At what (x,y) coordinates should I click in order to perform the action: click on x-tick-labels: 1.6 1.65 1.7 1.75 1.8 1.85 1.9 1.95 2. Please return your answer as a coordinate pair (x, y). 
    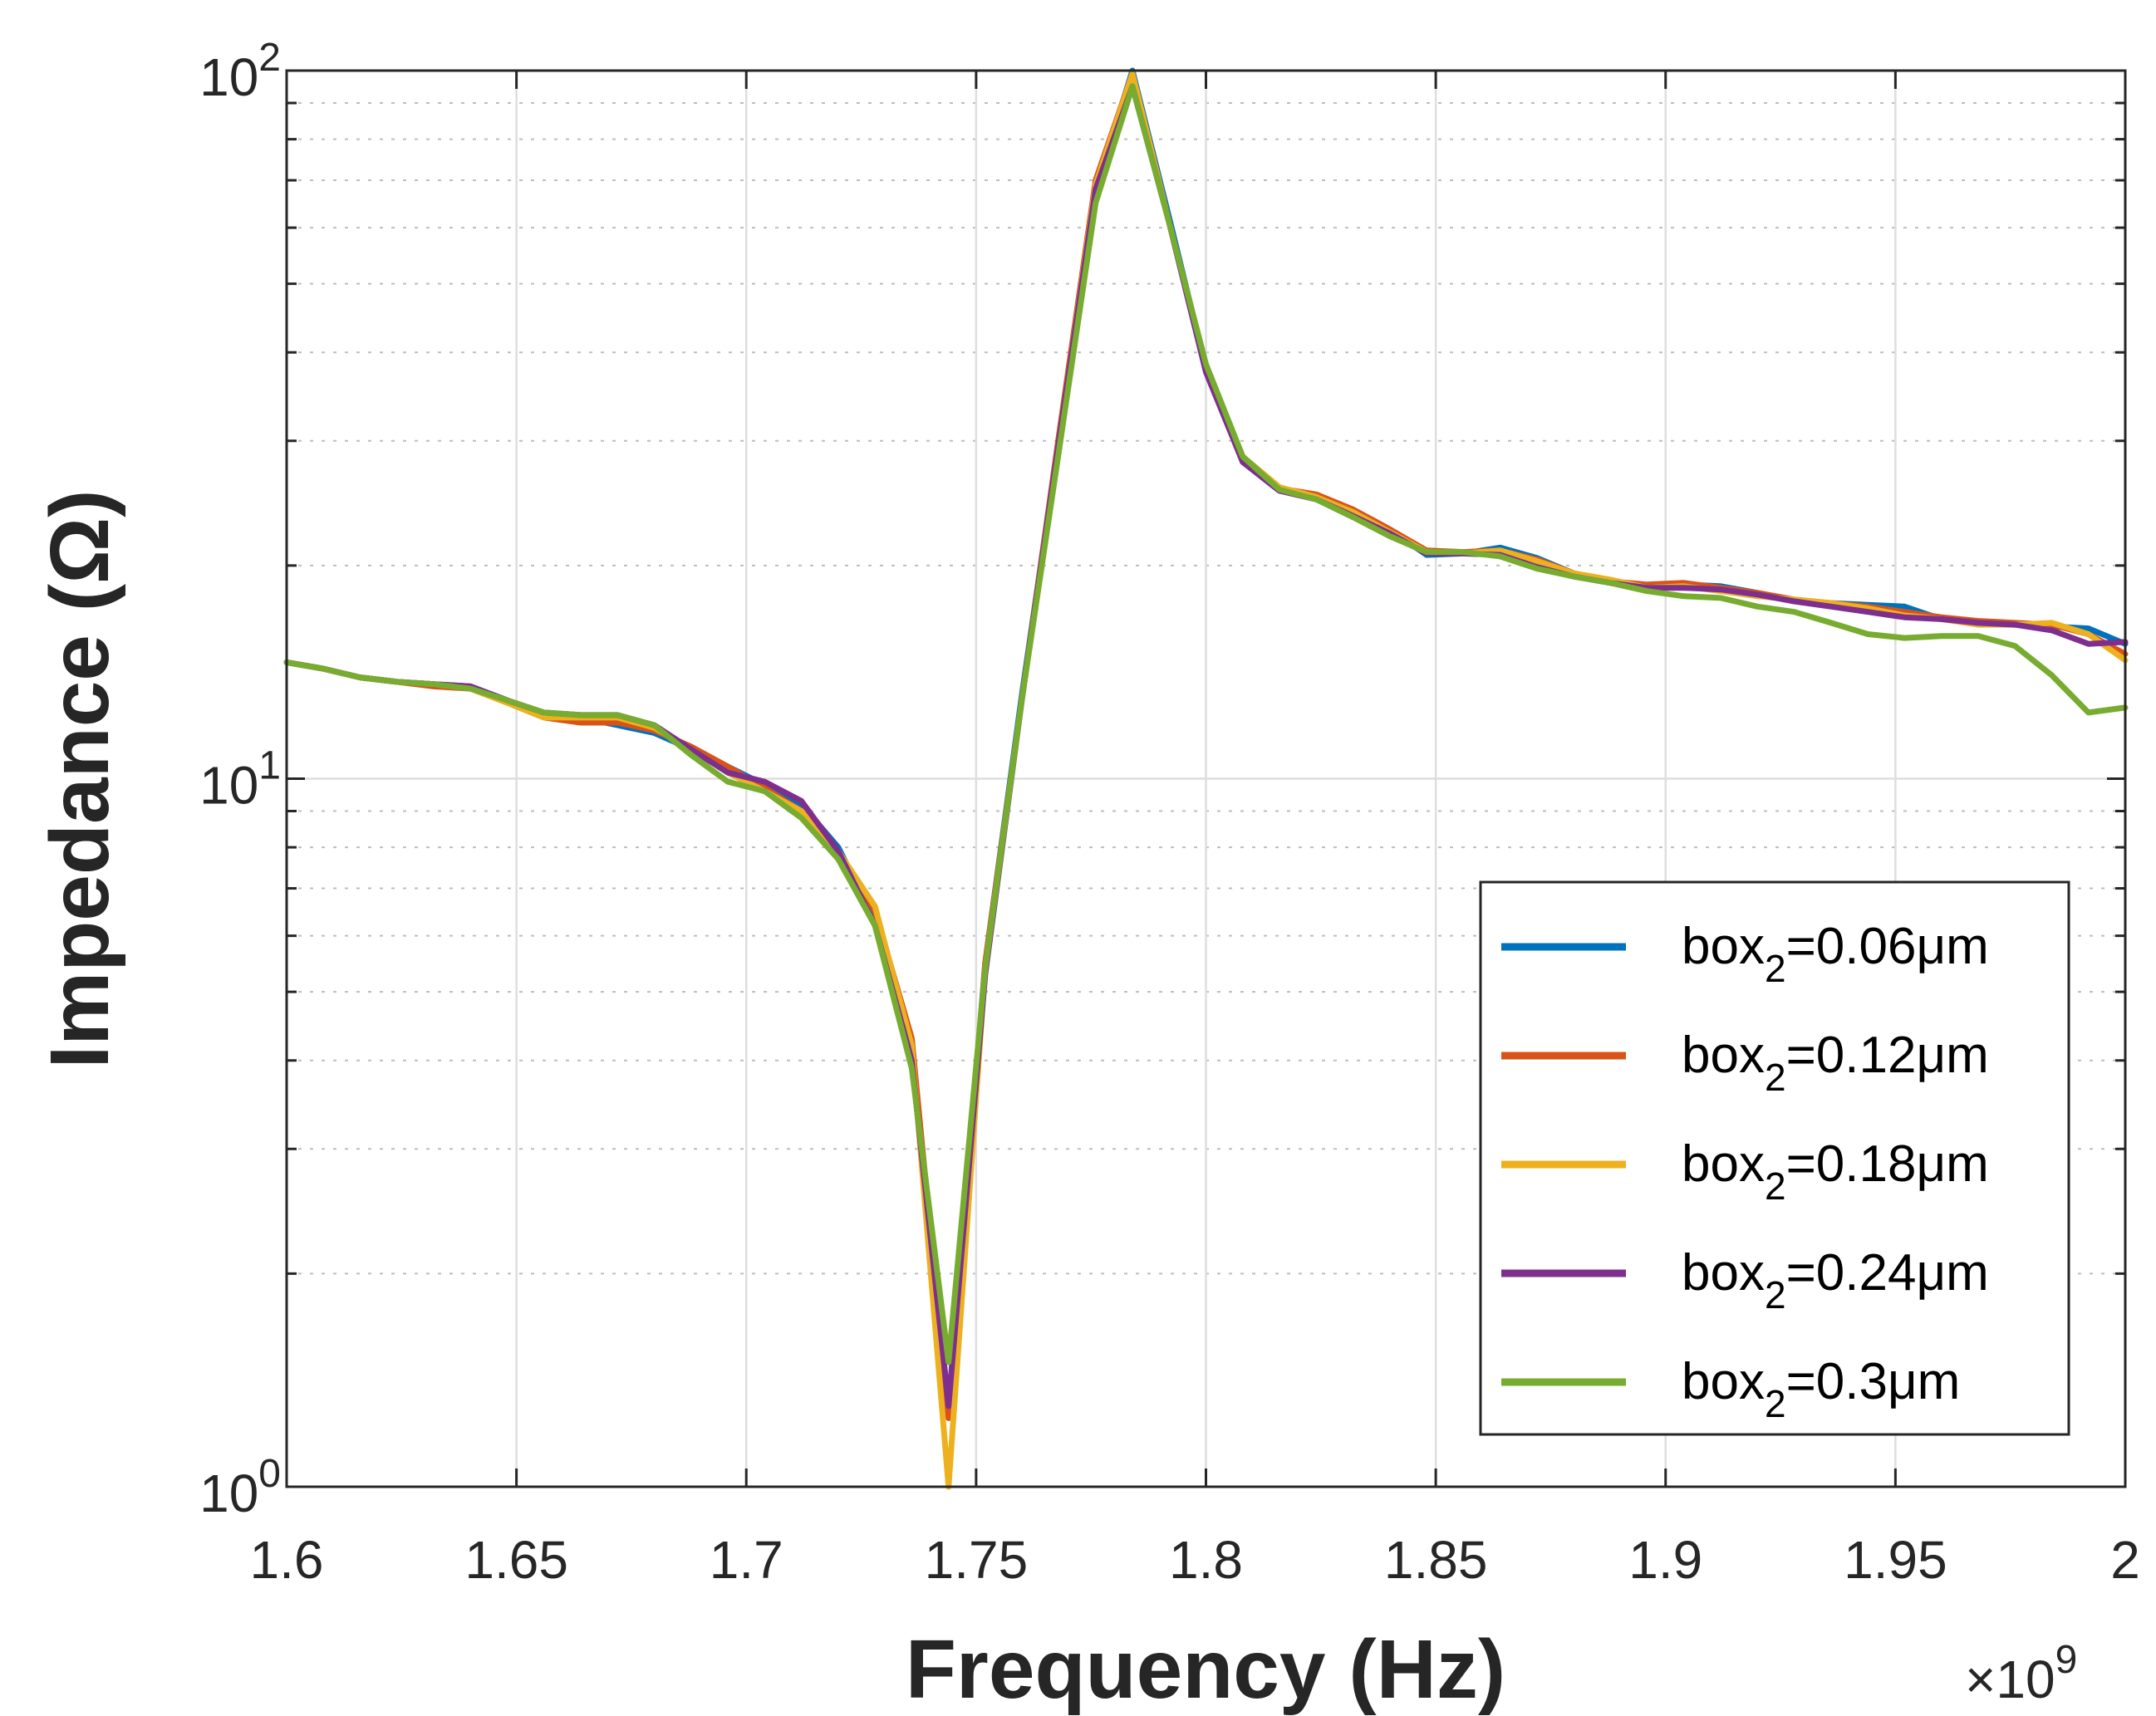
    Looking at the image, I should click on (1195, 1560).